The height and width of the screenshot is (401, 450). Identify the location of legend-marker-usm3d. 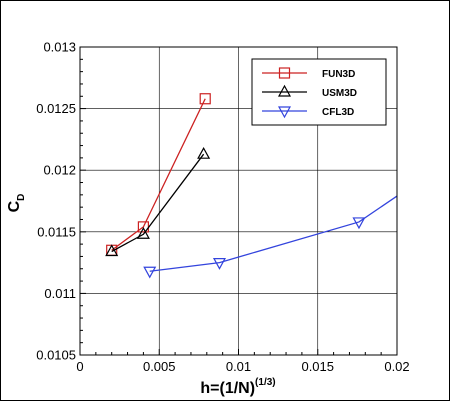
(284, 90).